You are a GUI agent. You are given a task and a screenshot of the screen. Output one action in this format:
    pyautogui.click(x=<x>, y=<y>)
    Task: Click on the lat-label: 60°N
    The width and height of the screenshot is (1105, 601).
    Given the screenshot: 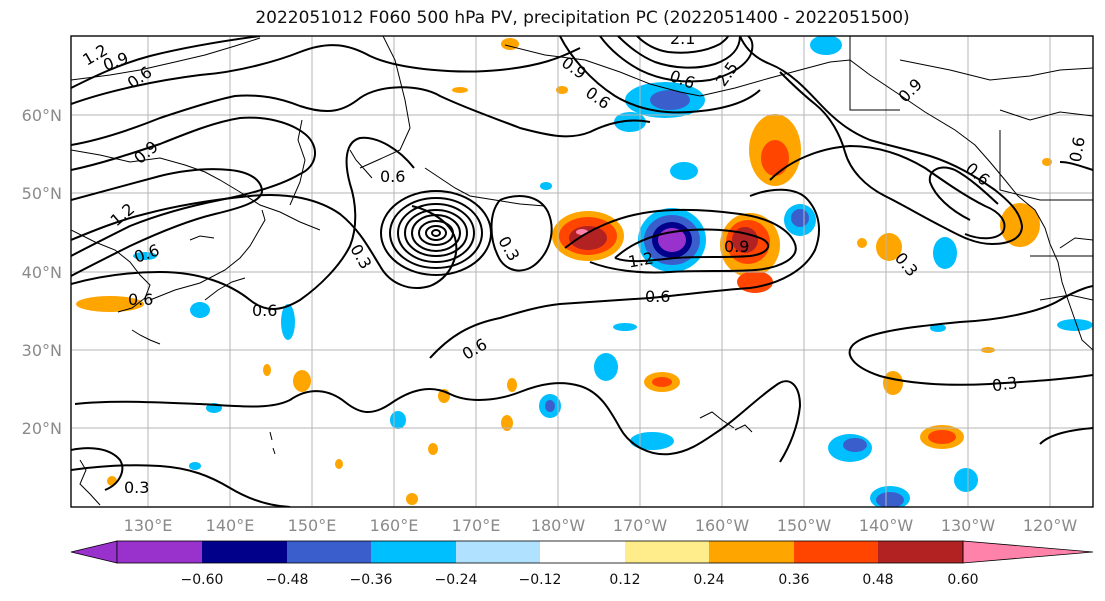 What is the action you would take?
    pyautogui.click(x=42, y=115)
    